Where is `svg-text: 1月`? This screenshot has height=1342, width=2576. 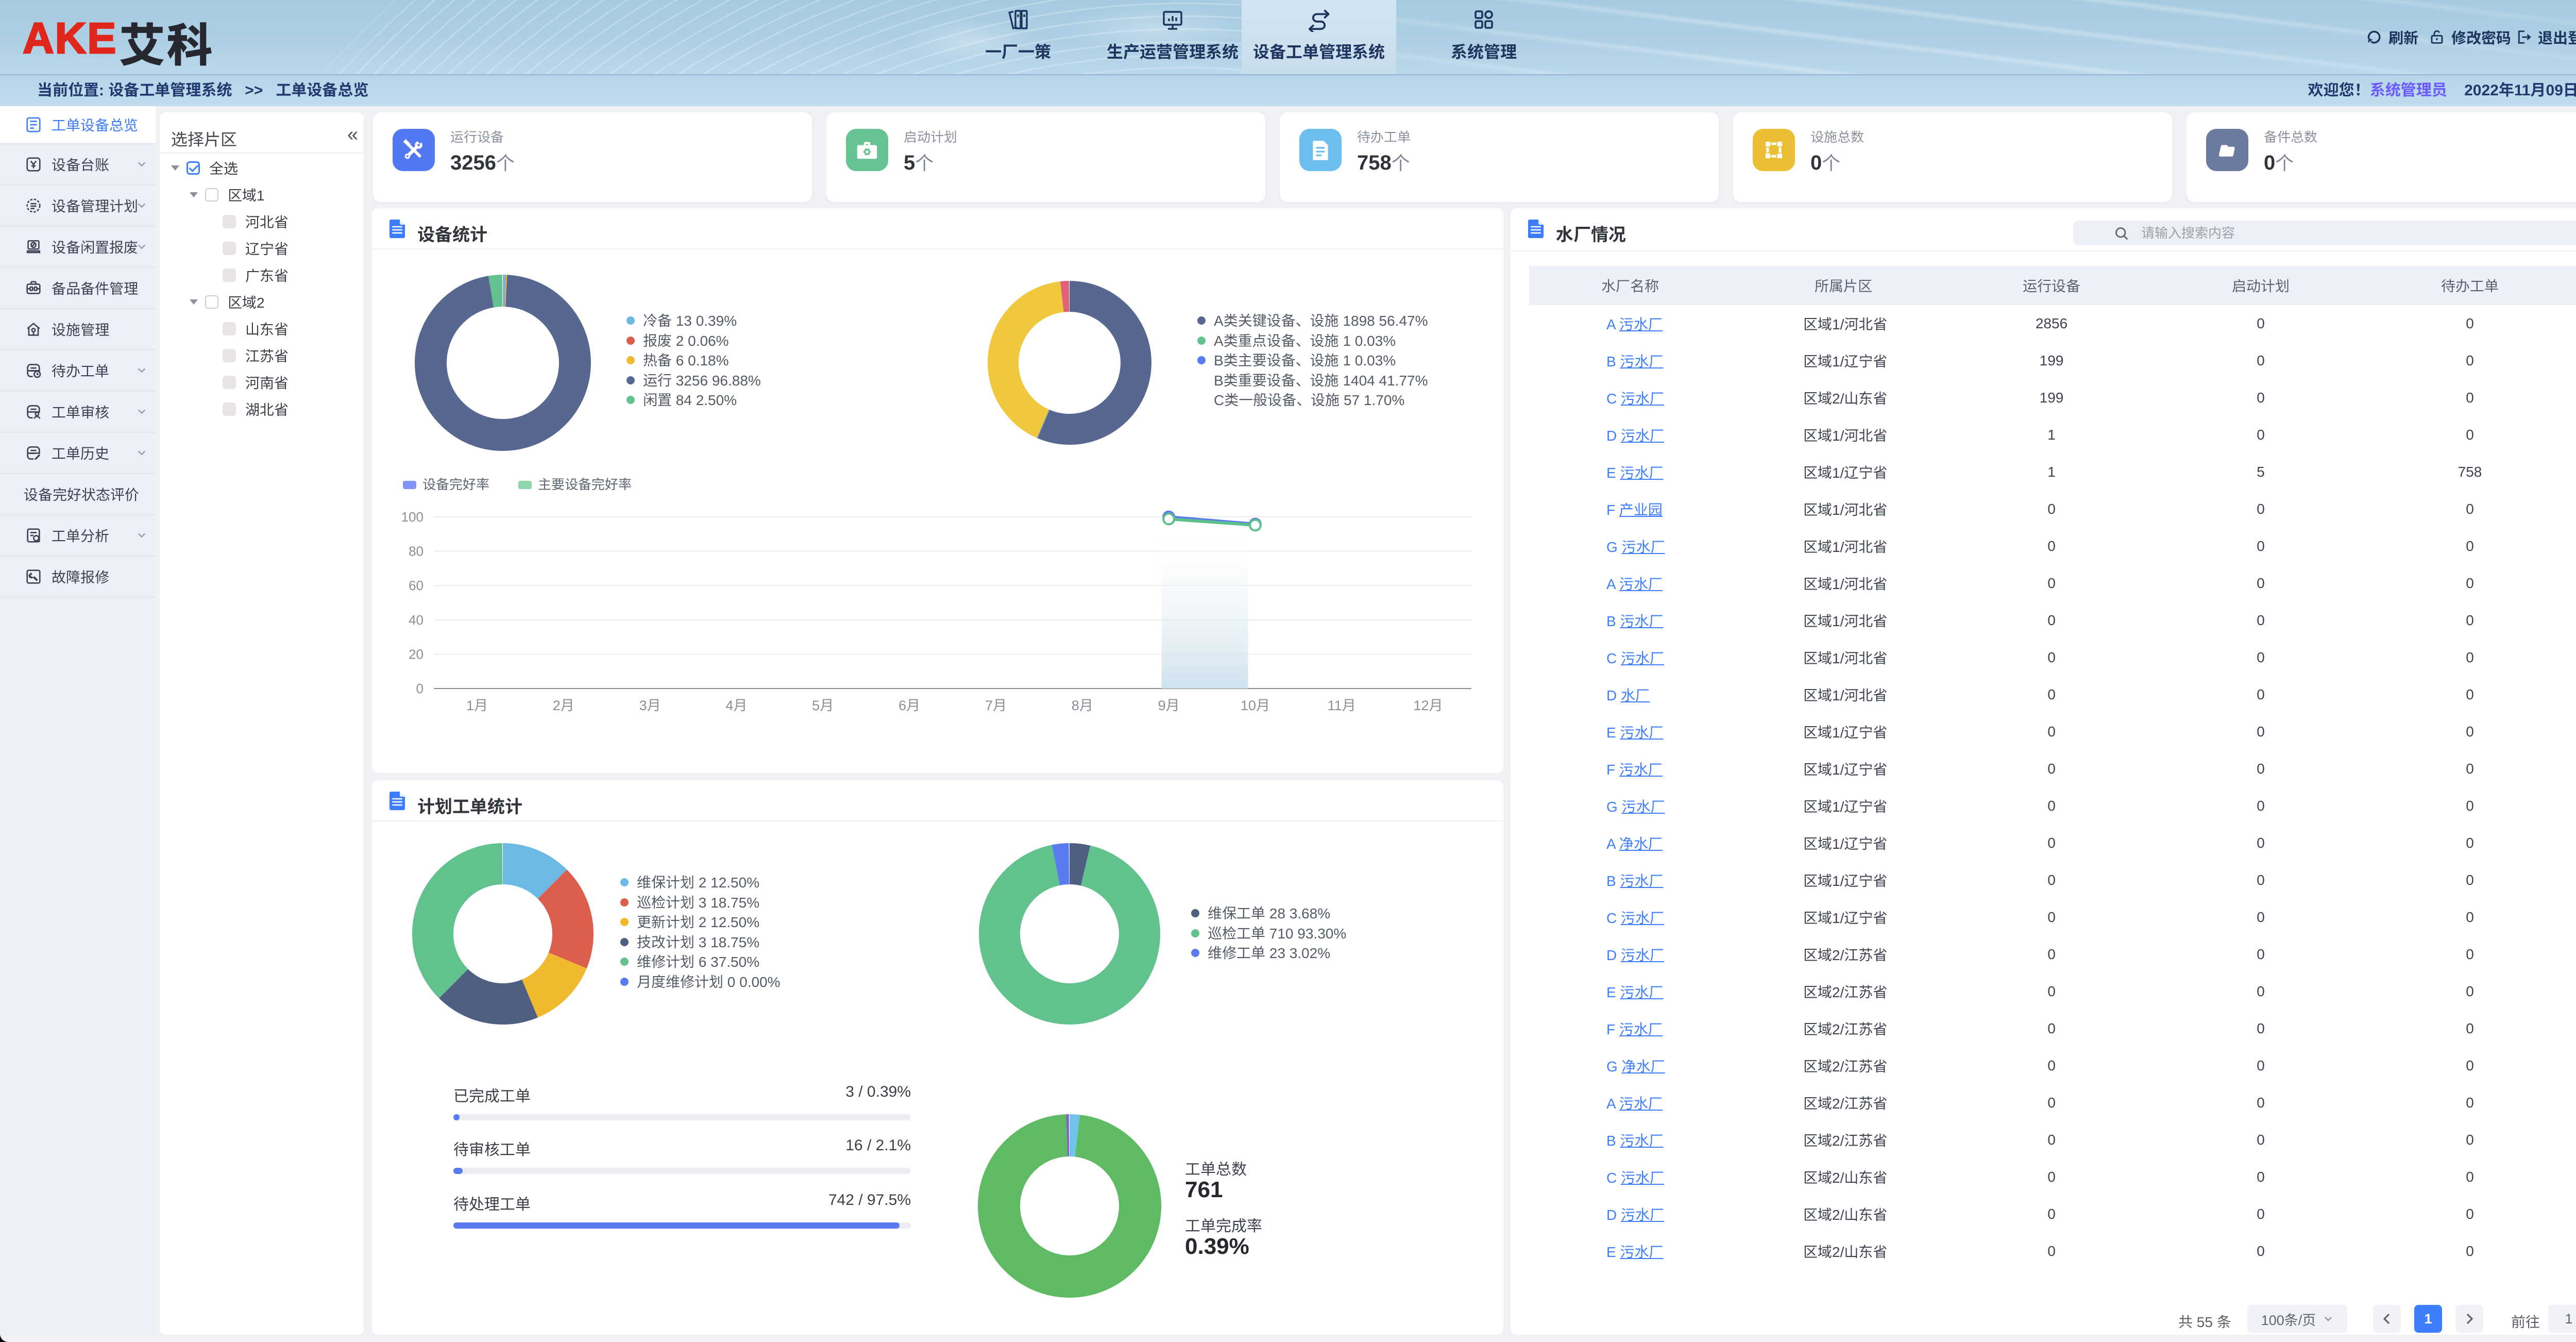 svg-text: 1月 is located at coordinates (477, 705).